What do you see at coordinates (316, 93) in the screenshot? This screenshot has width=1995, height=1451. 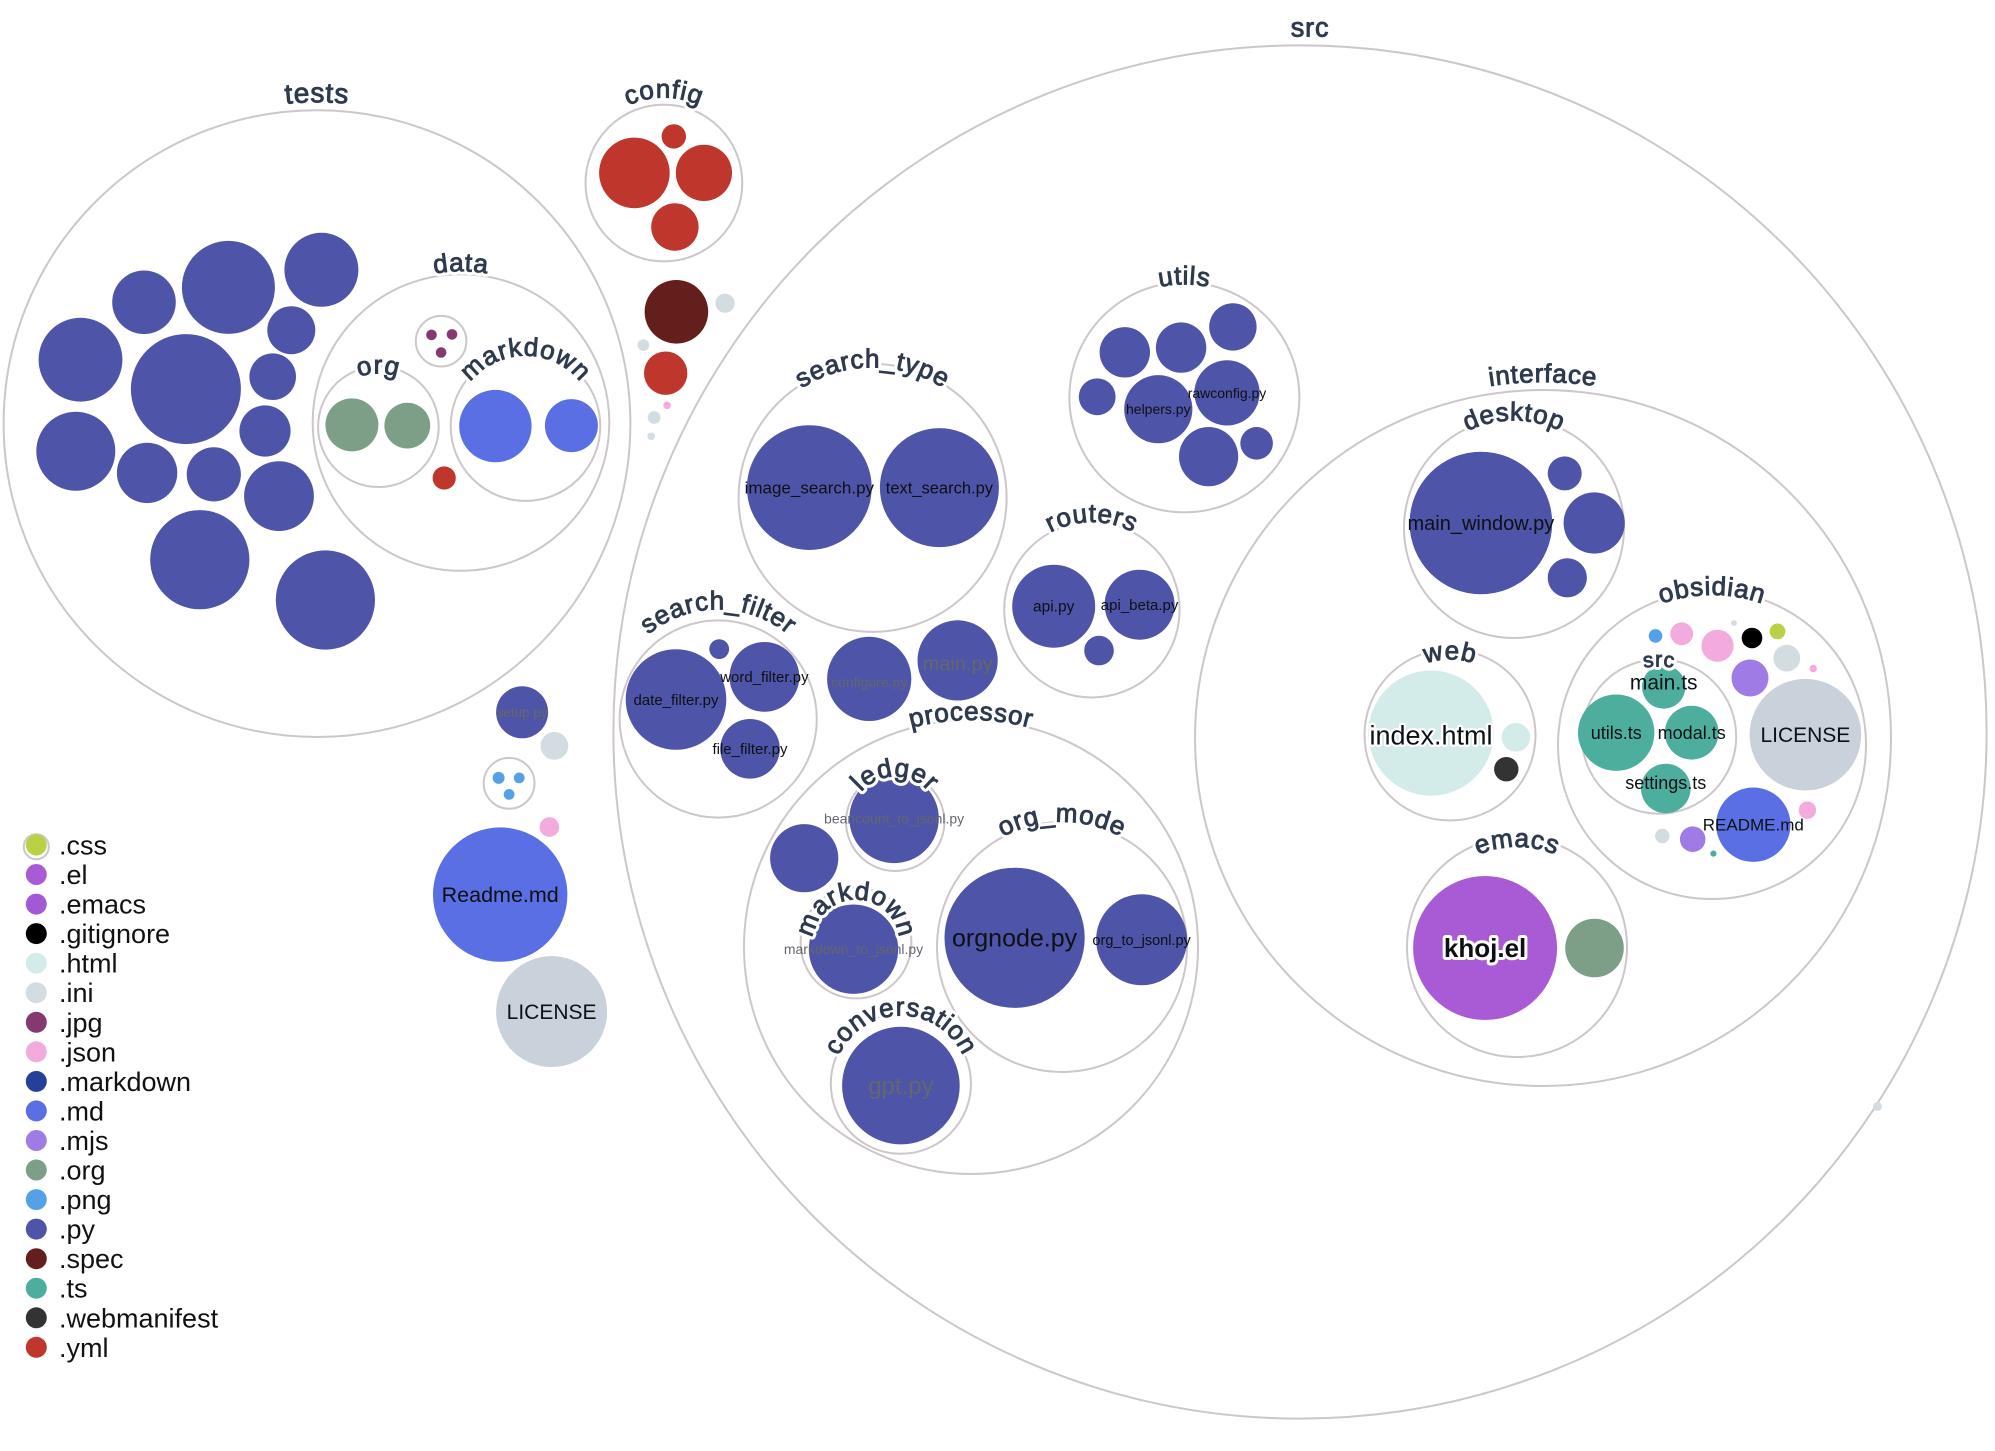 I see `svg-text: tests` at bounding box center [316, 93].